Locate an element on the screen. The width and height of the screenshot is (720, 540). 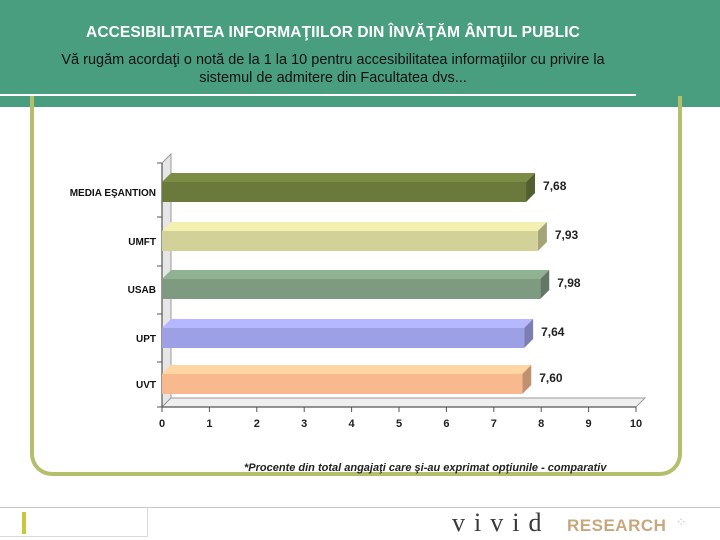
logo-dots-icon: ⁘ is located at coordinates (682, 522).